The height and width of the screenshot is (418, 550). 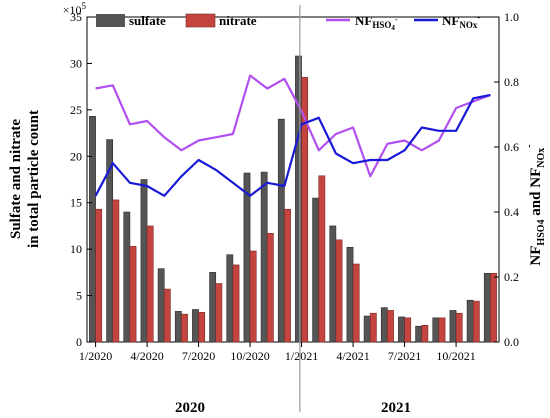 I want to click on left-tick-label: 15, so click(x=76, y=203).